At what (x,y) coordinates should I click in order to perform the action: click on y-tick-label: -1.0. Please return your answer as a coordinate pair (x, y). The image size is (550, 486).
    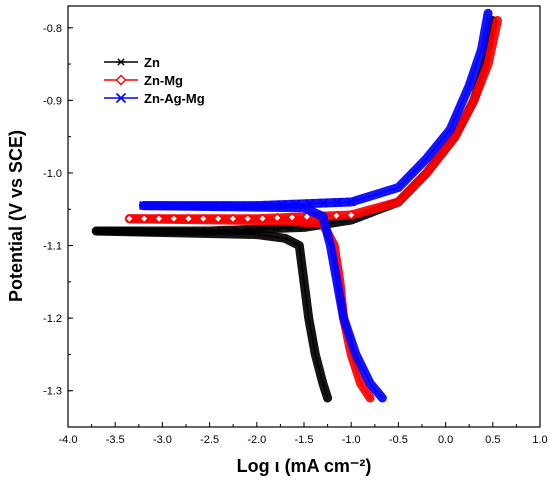
    Looking at the image, I should click on (52, 174).